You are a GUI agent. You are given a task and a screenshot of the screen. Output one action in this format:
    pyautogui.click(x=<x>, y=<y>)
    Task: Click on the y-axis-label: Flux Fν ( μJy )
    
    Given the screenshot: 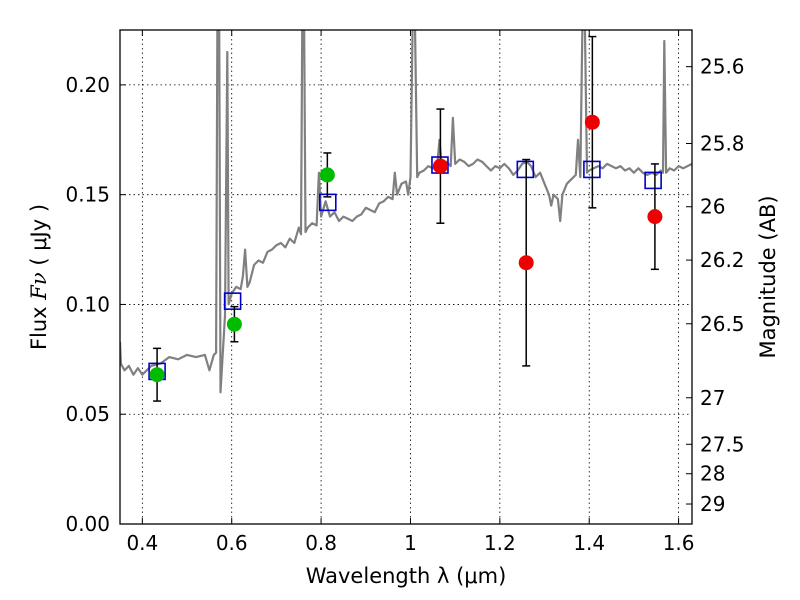 What is the action you would take?
    pyautogui.click(x=39, y=277)
    